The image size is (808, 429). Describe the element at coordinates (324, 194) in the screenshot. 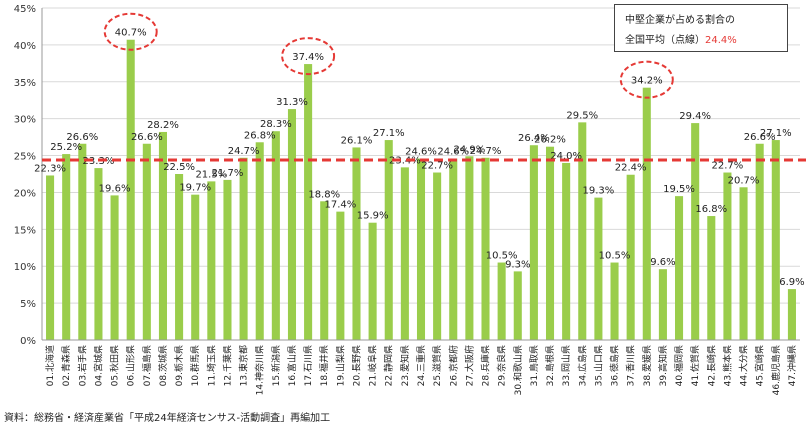

I see `data-label: 18.8%` at that location.